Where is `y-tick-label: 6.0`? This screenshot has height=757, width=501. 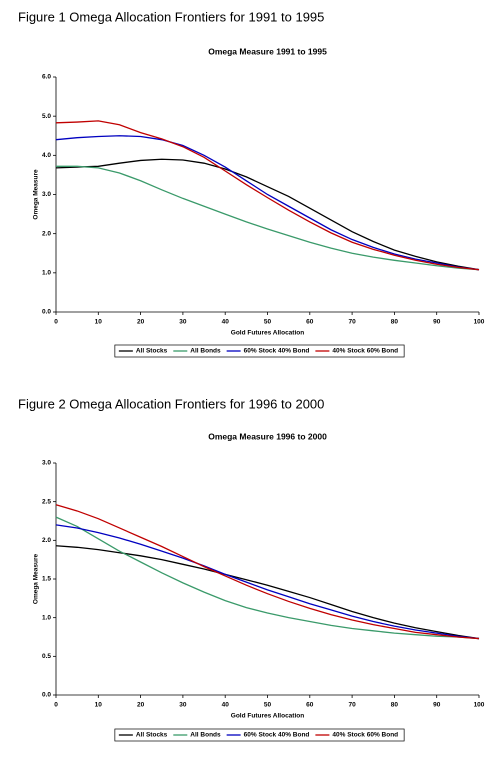 y-tick-label: 6.0 is located at coordinates (46, 77).